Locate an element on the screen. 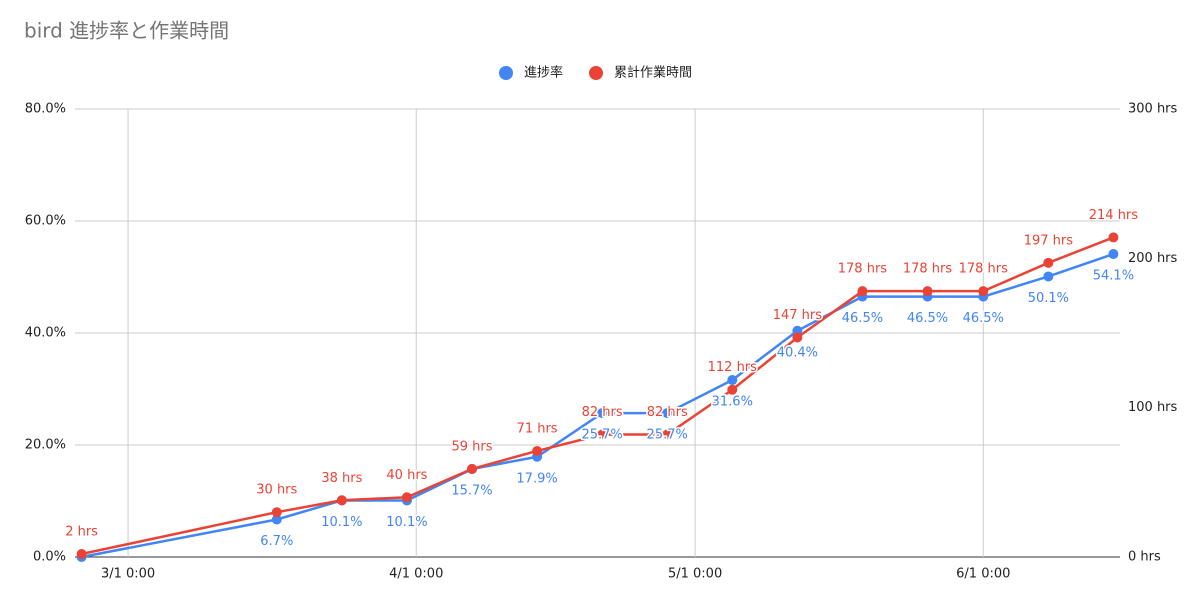 This screenshot has width=1200, height=604. data-label: 214 hrs is located at coordinates (1114, 215).